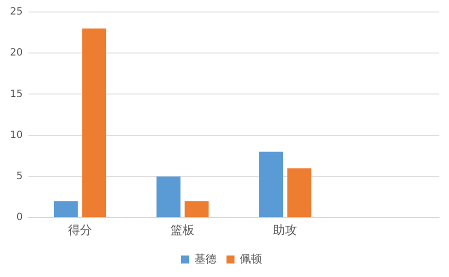  What do you see at coordinates (16, 12) in the screenshot?
I see `y-tick-label: 25` at bounding box center [16, 12].